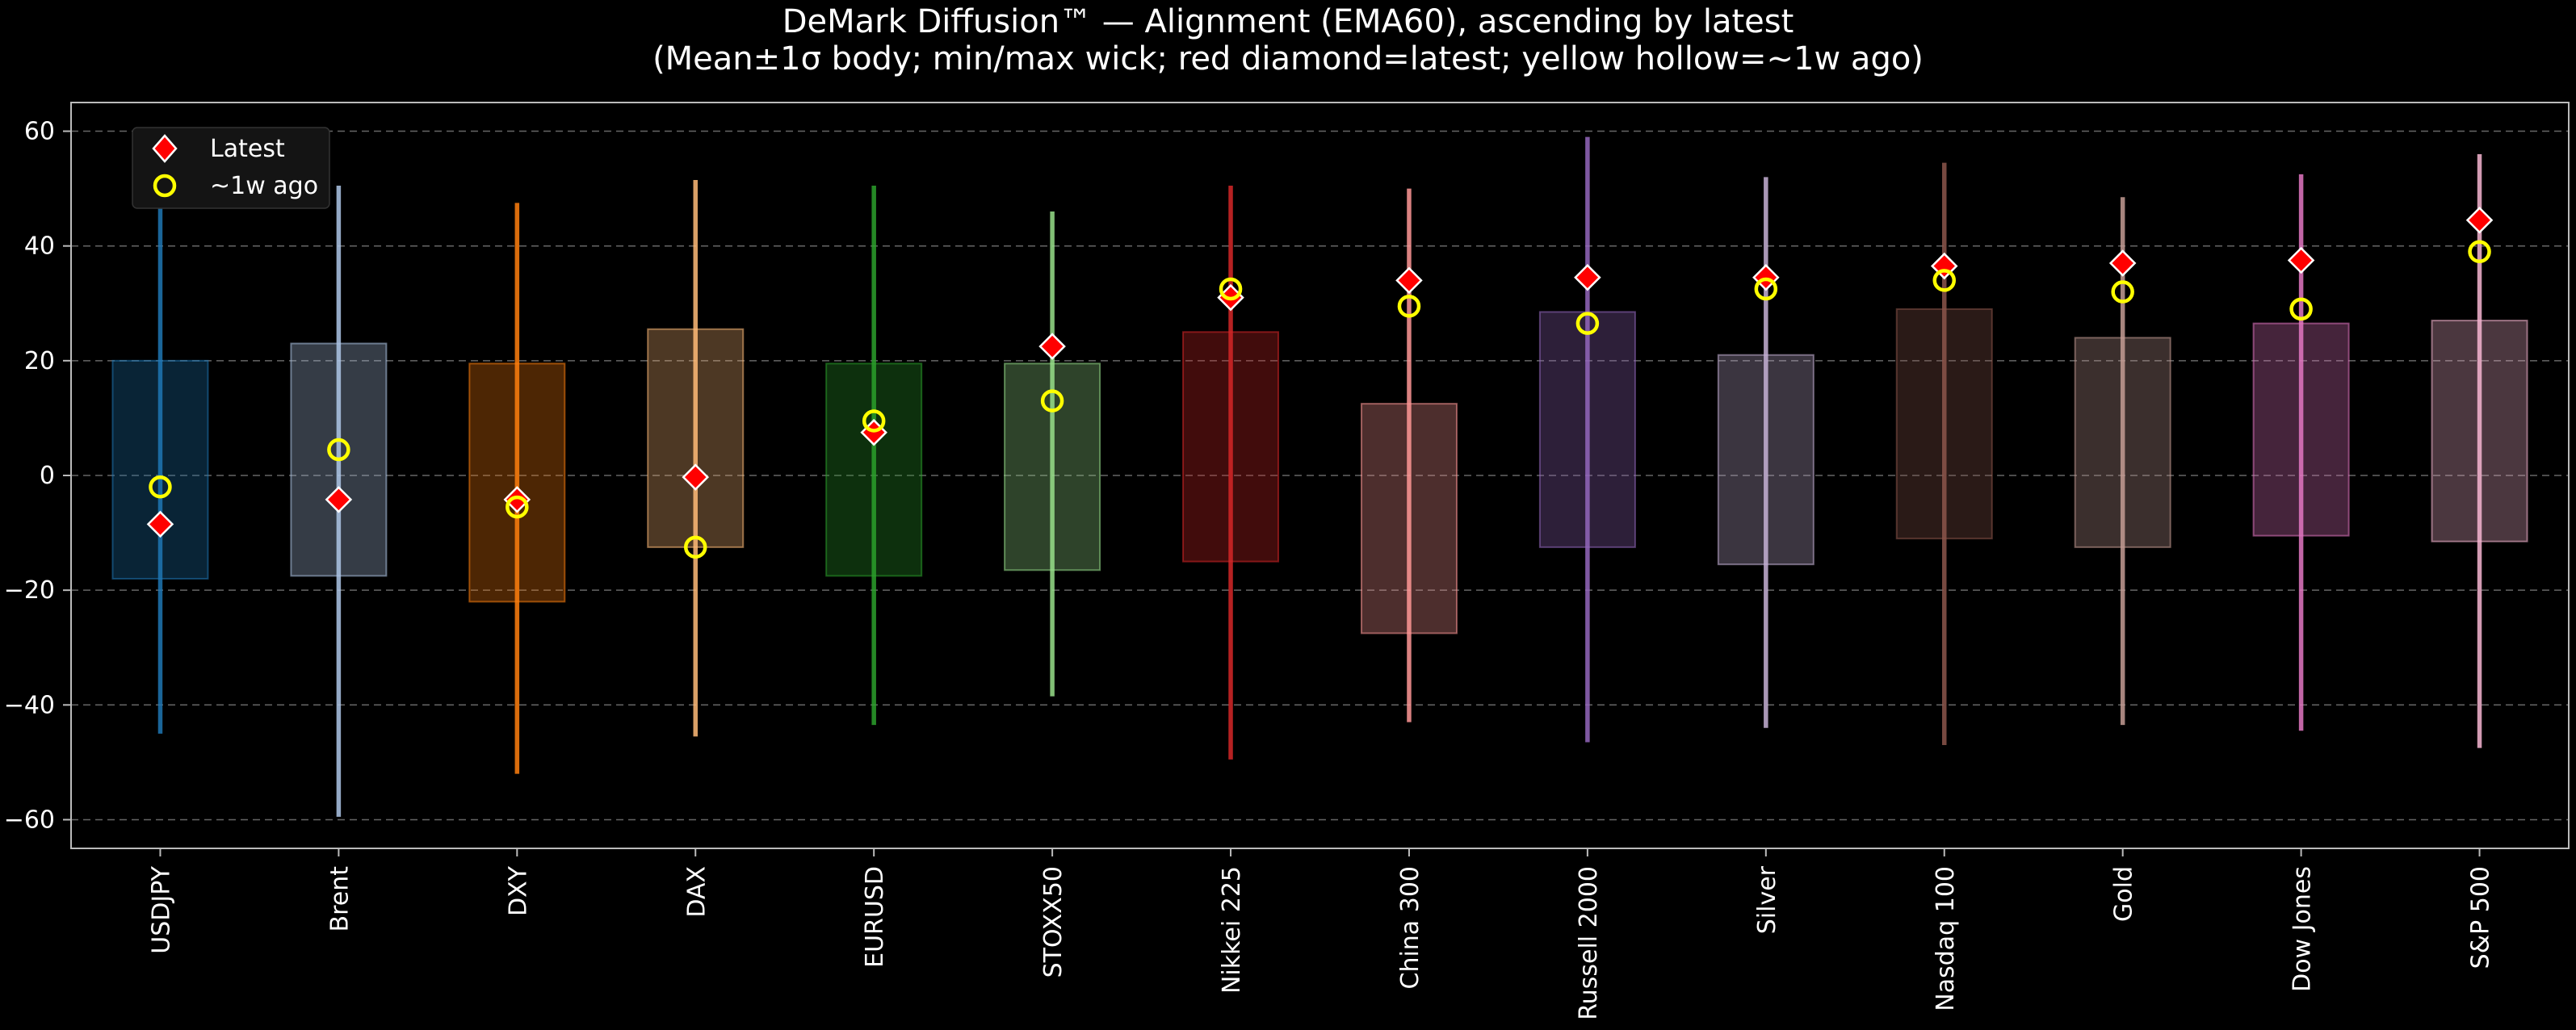  Describe the element at coordinates (29, 590) in the screenshot. I see `y-tick-label: −20` at that location.